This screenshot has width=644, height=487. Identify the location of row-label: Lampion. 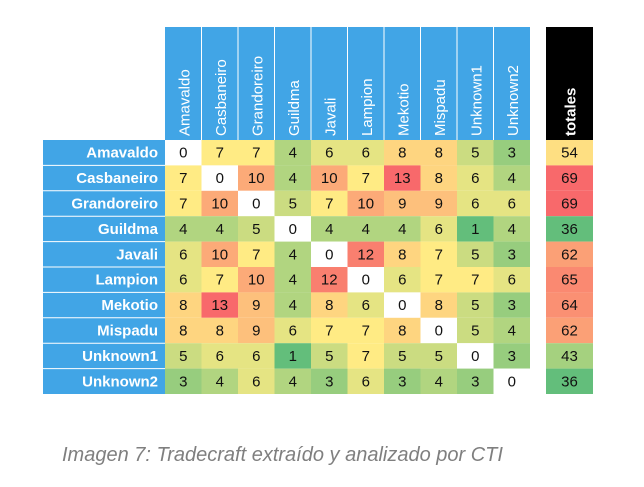
(127, 280).